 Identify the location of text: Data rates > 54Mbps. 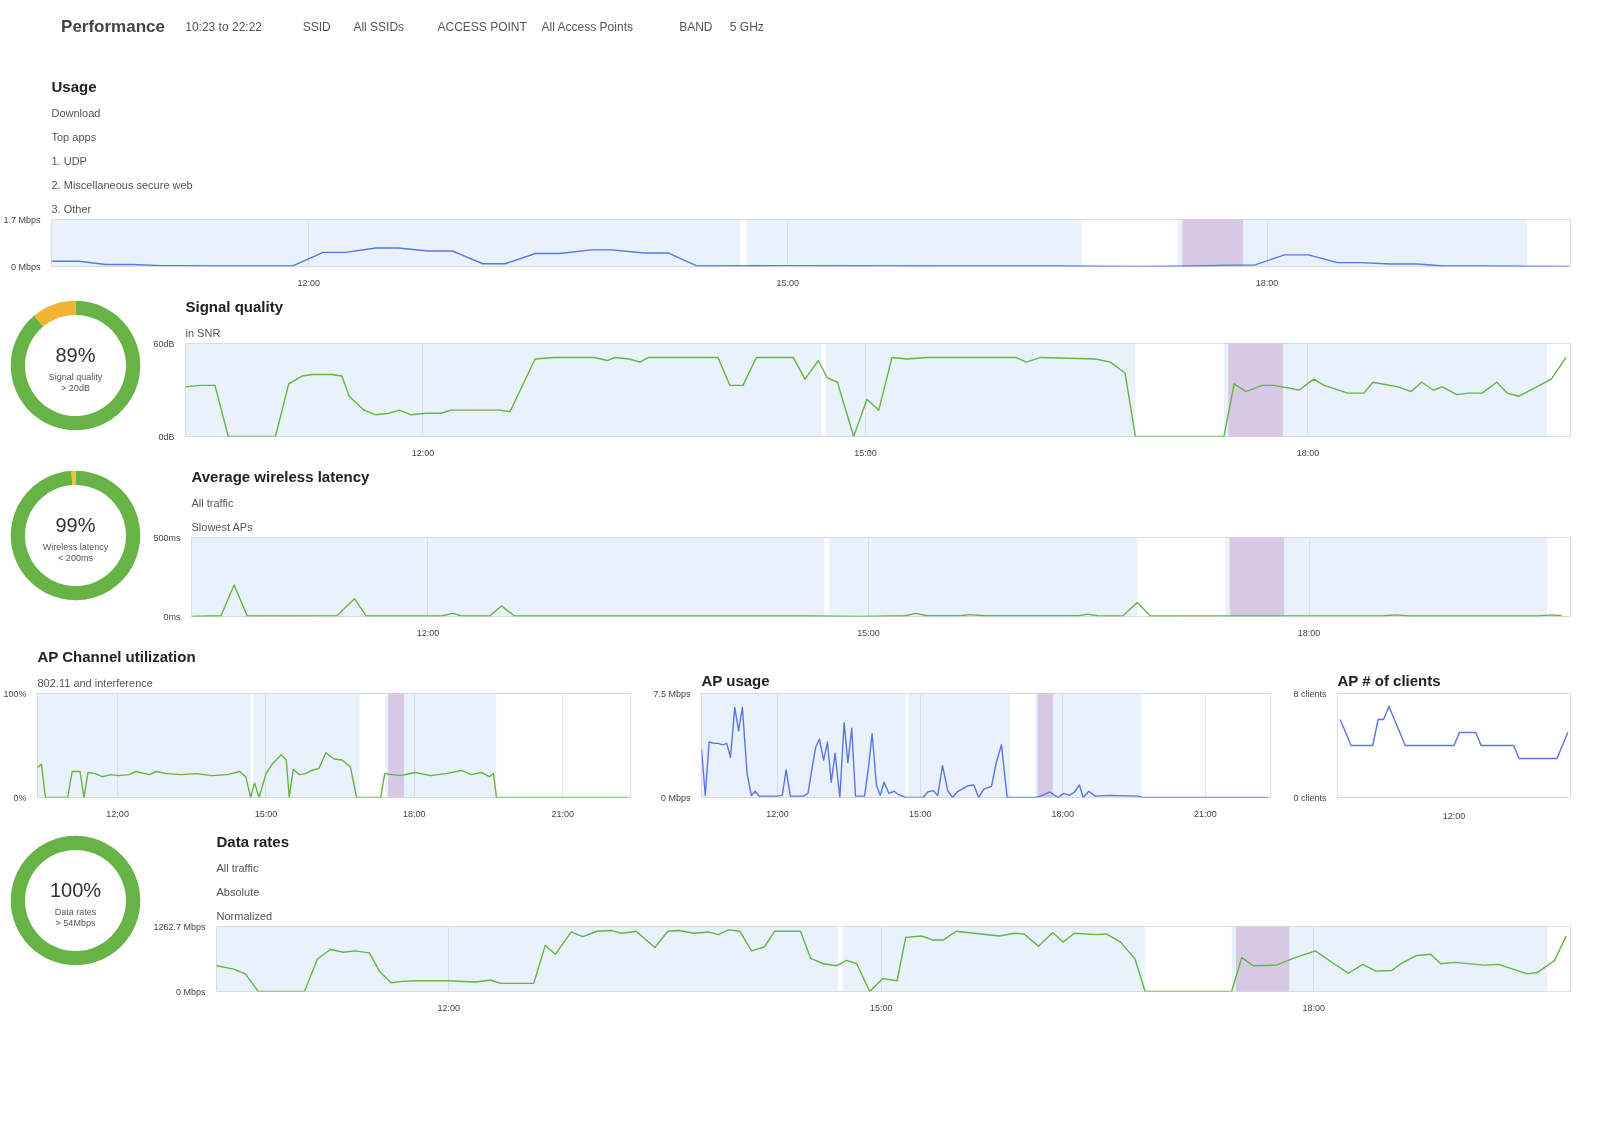
(75, 917).